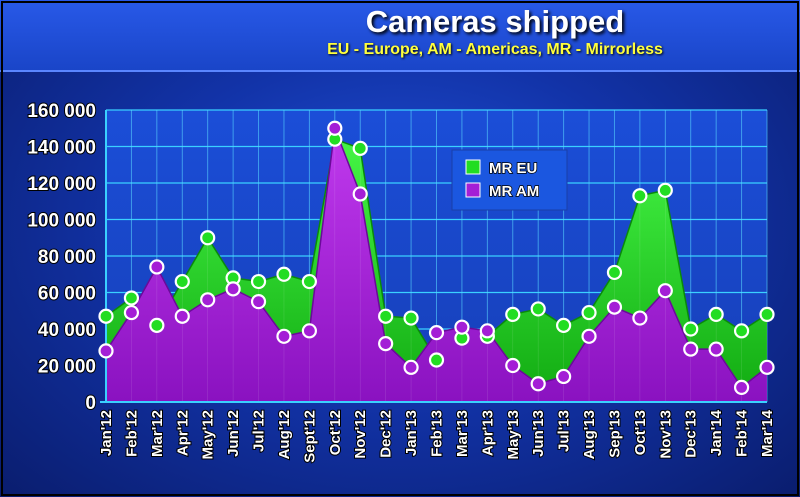 The image size is (800, 497). Describe the element at coordinates (640, 432) in the screenshot. I see `x-tick-label: Oct'13` at that location.